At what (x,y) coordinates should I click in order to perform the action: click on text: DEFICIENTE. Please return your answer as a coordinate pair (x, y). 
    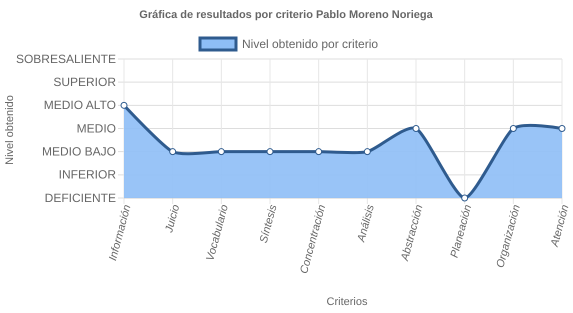
    Looking at the image, I should click on (80, 197).